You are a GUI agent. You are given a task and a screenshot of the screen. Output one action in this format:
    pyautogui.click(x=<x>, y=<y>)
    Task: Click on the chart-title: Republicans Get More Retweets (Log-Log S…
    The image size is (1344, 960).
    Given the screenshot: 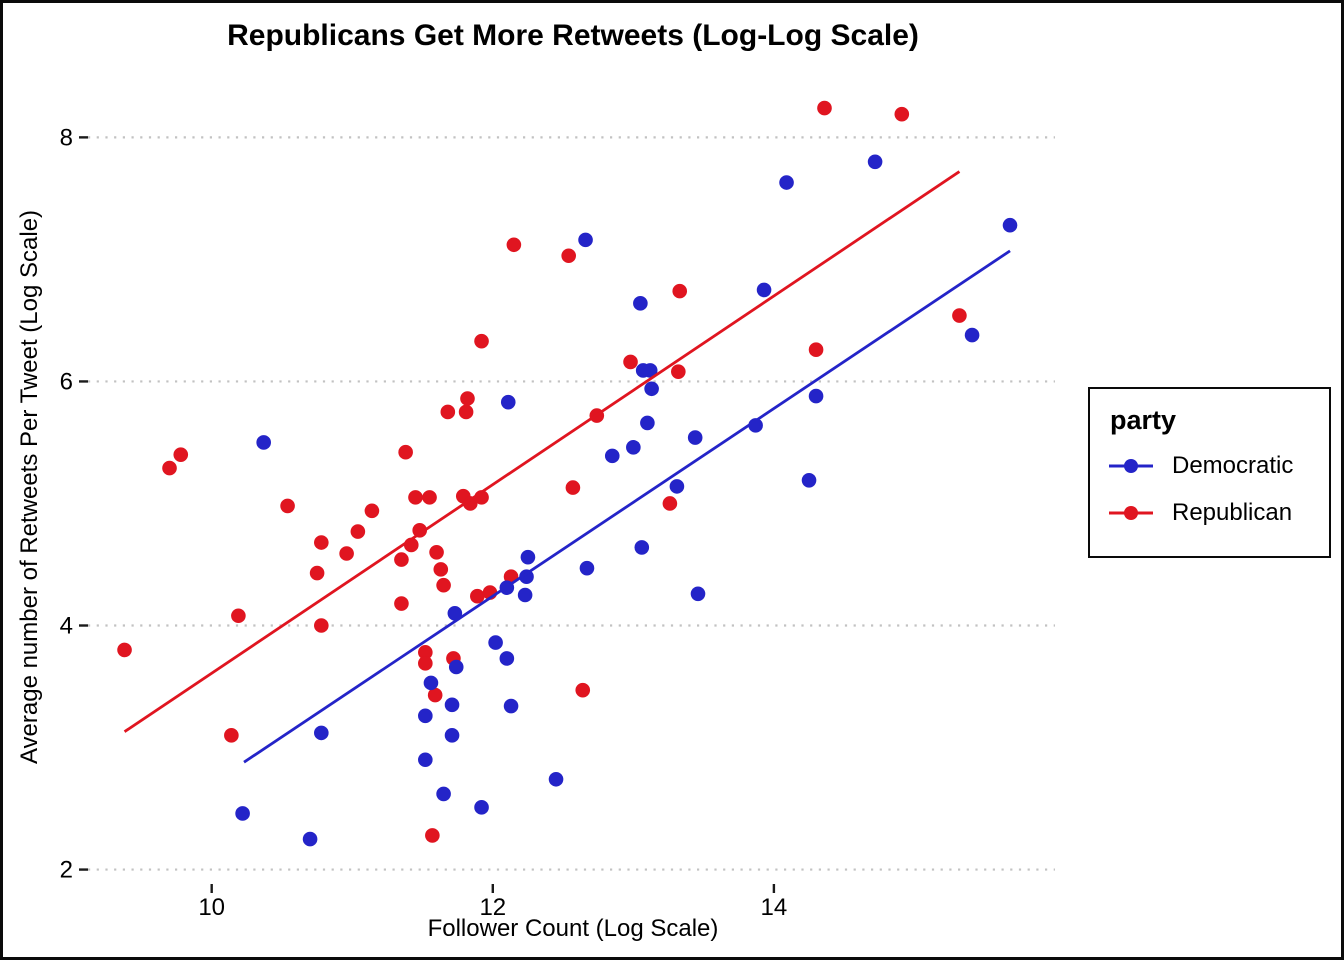 What is the action you would take?
    pyautogui.click(x=573, y=35)
    